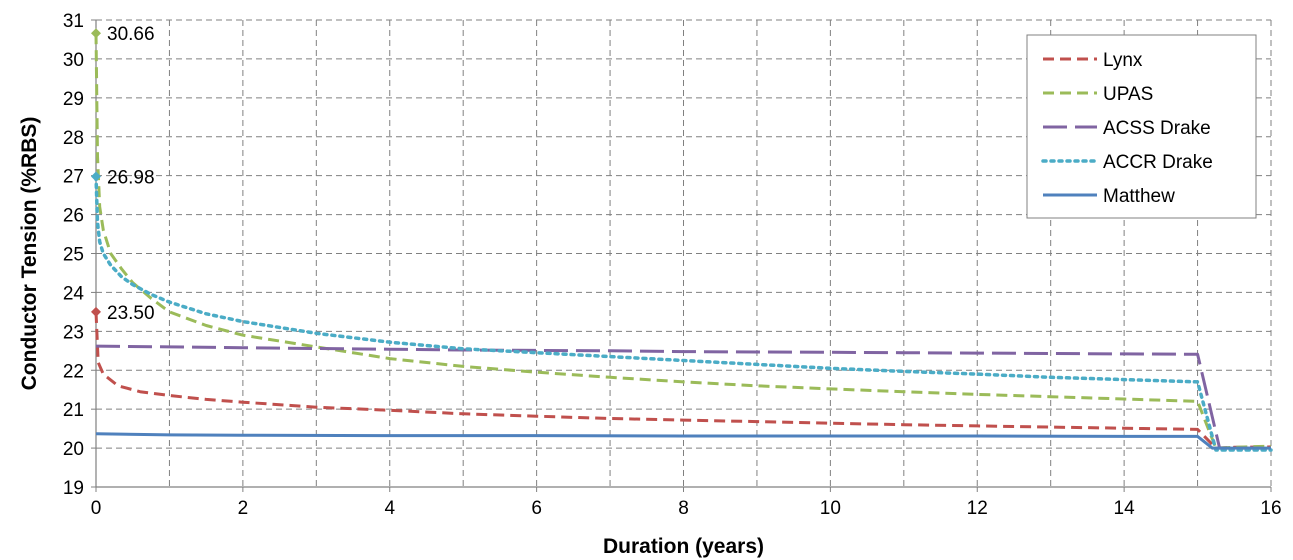  What do you see at coordinates (1270, 508) in the screenshot?
I see `x-tick-label: 16` at bounding box center [1270, 508].